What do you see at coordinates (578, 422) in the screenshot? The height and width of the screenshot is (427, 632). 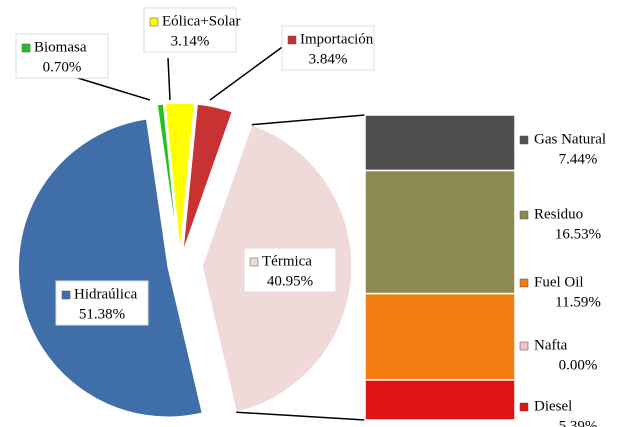 I see `segment-value: 5.39%` at bounding box center [578, 422].